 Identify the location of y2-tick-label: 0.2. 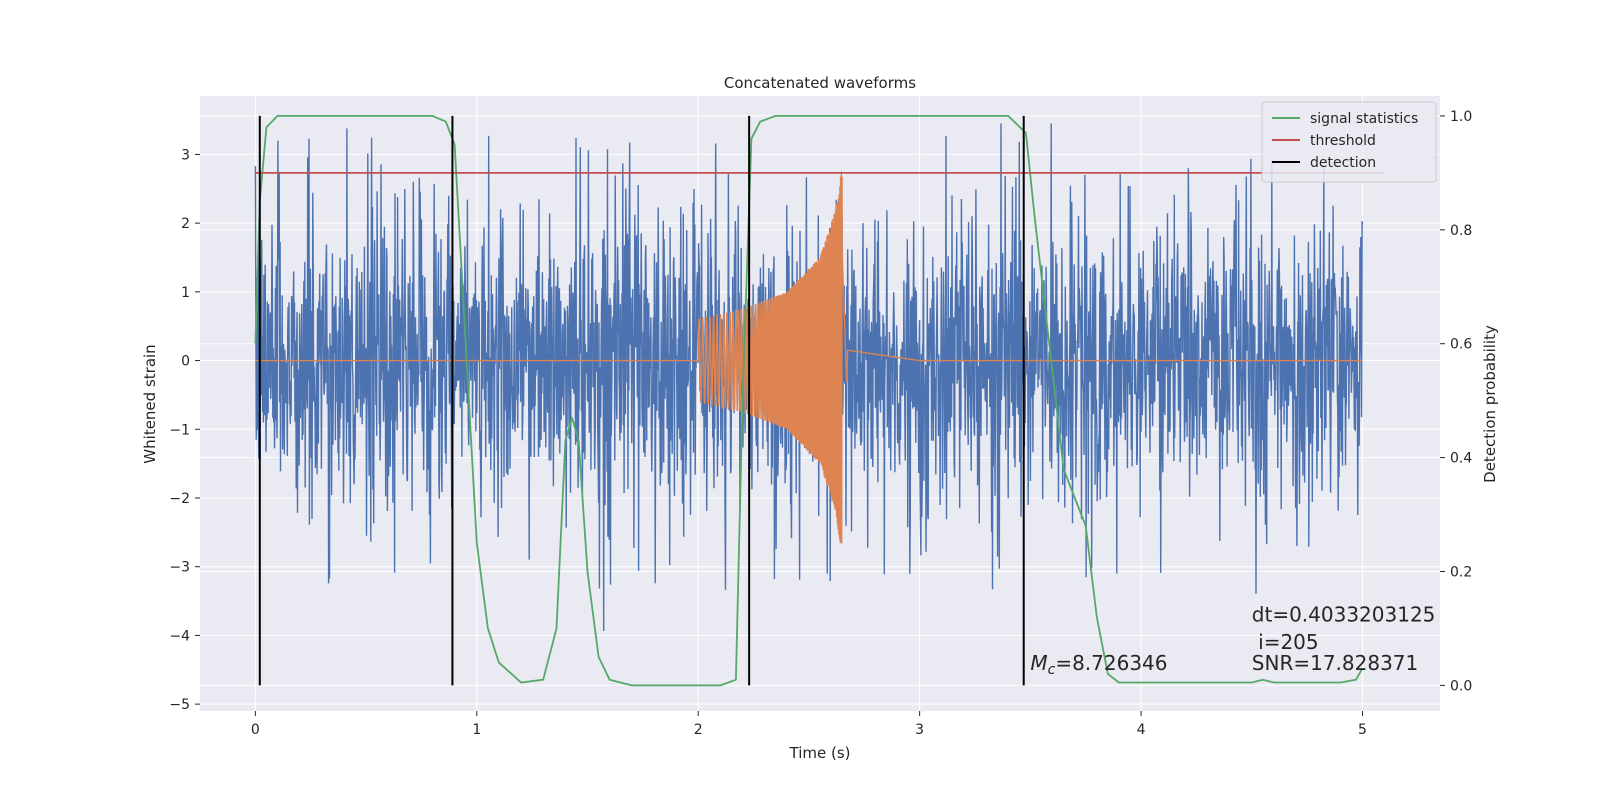
(1461, 572).